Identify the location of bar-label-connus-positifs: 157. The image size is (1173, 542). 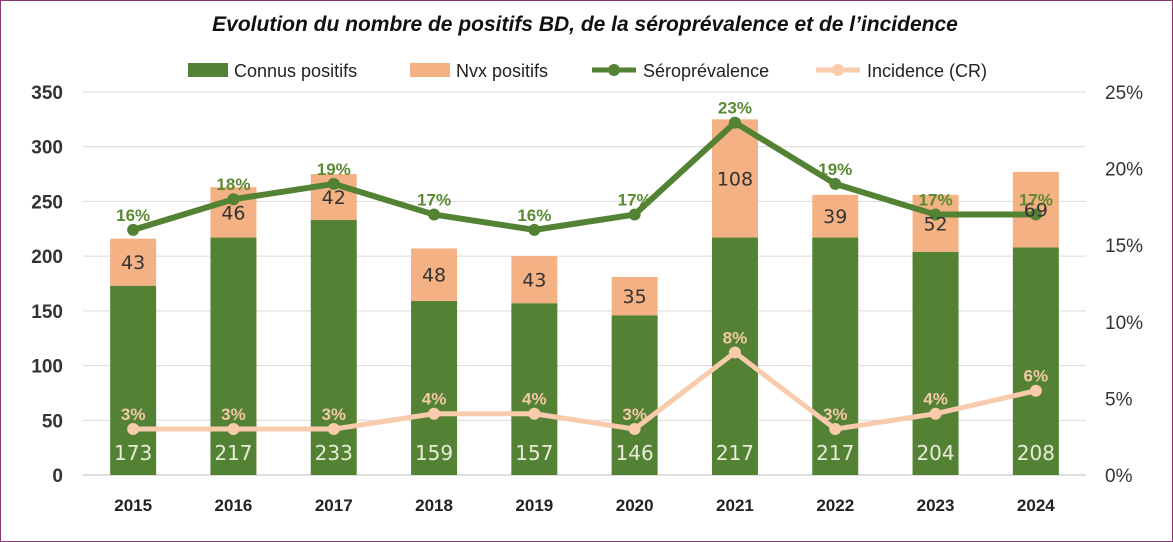
(534, 453).